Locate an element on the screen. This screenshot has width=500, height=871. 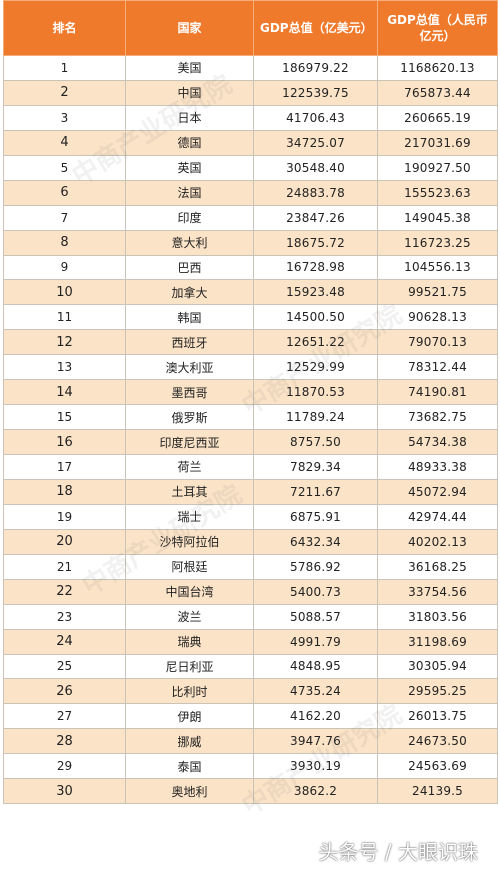
header-rank: 排名 is located at coordinates (65, 28).